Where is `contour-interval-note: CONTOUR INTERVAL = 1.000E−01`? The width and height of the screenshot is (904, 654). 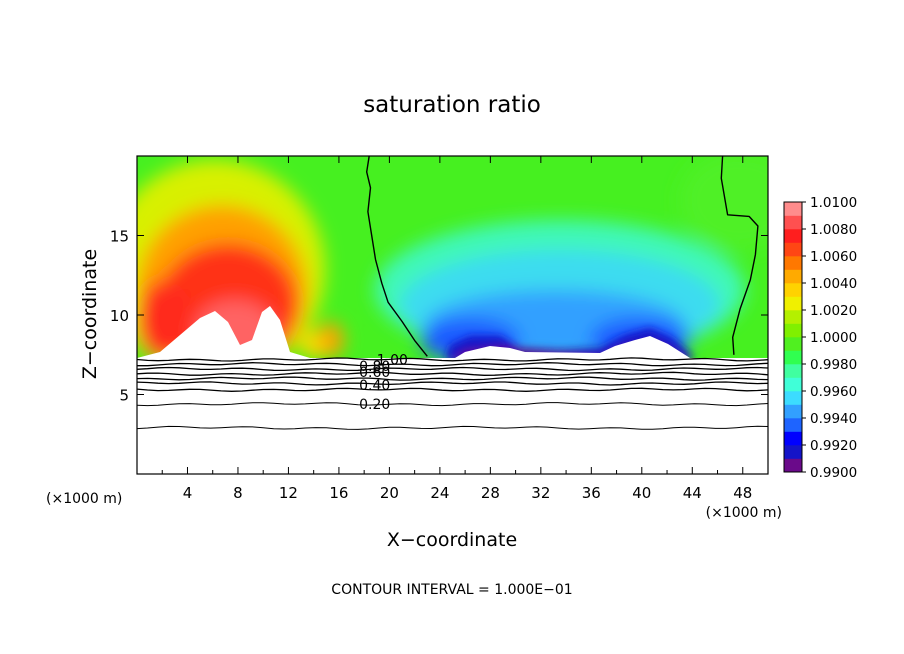 contour-interval-note: CONTOUR INTERVAL = 1.000E−01 is located at coordinates (451, 590).